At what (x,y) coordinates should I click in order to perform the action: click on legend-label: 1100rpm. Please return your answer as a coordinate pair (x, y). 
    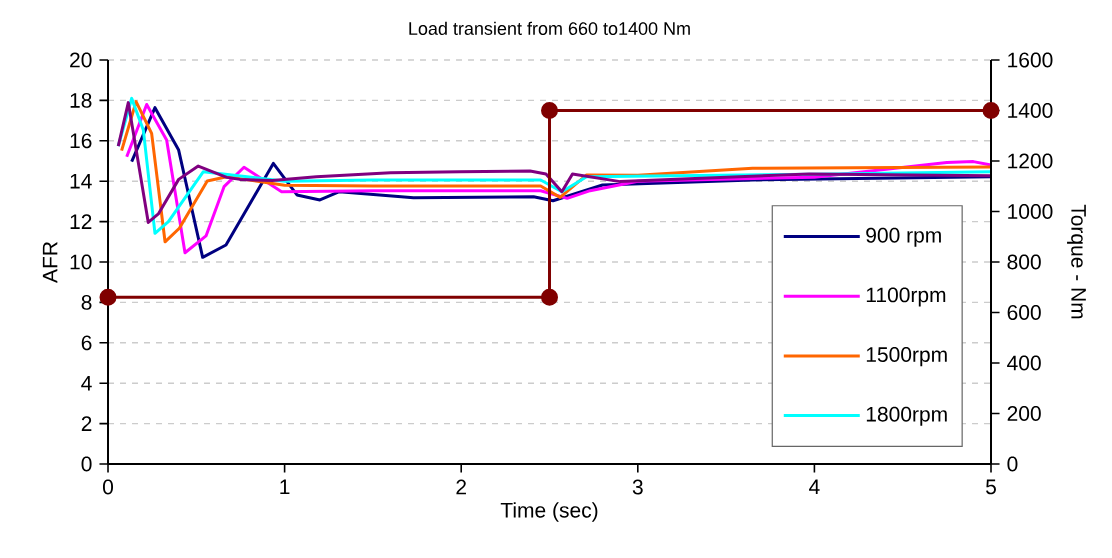
    Looking at the image, I should click on (906, 297).